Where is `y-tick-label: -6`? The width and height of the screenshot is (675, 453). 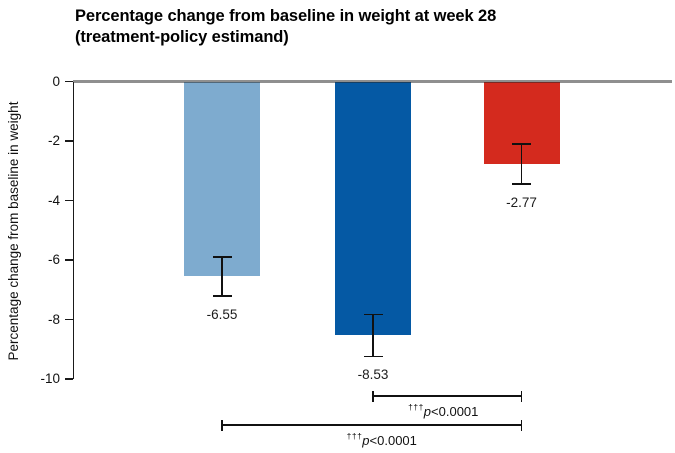
y-tick-label: -6 is located at coordinates (53, 260).